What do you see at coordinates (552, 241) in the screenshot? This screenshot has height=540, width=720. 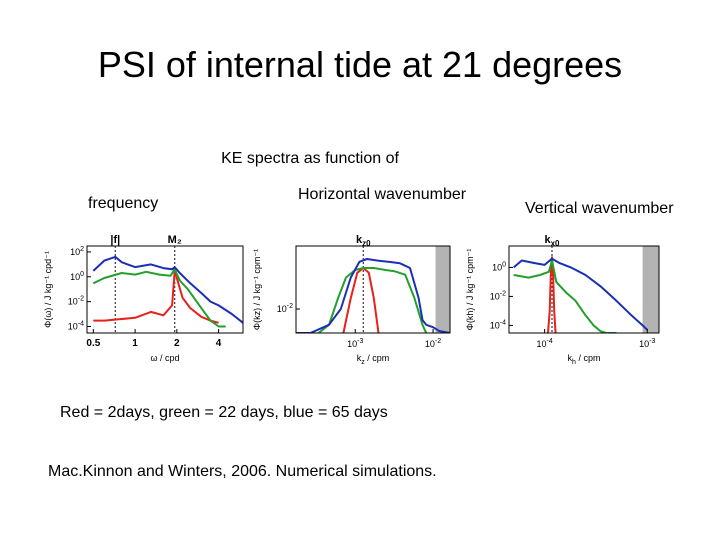 I see `vert-marker-label-0: kx0` at bounding box center [552, 241].